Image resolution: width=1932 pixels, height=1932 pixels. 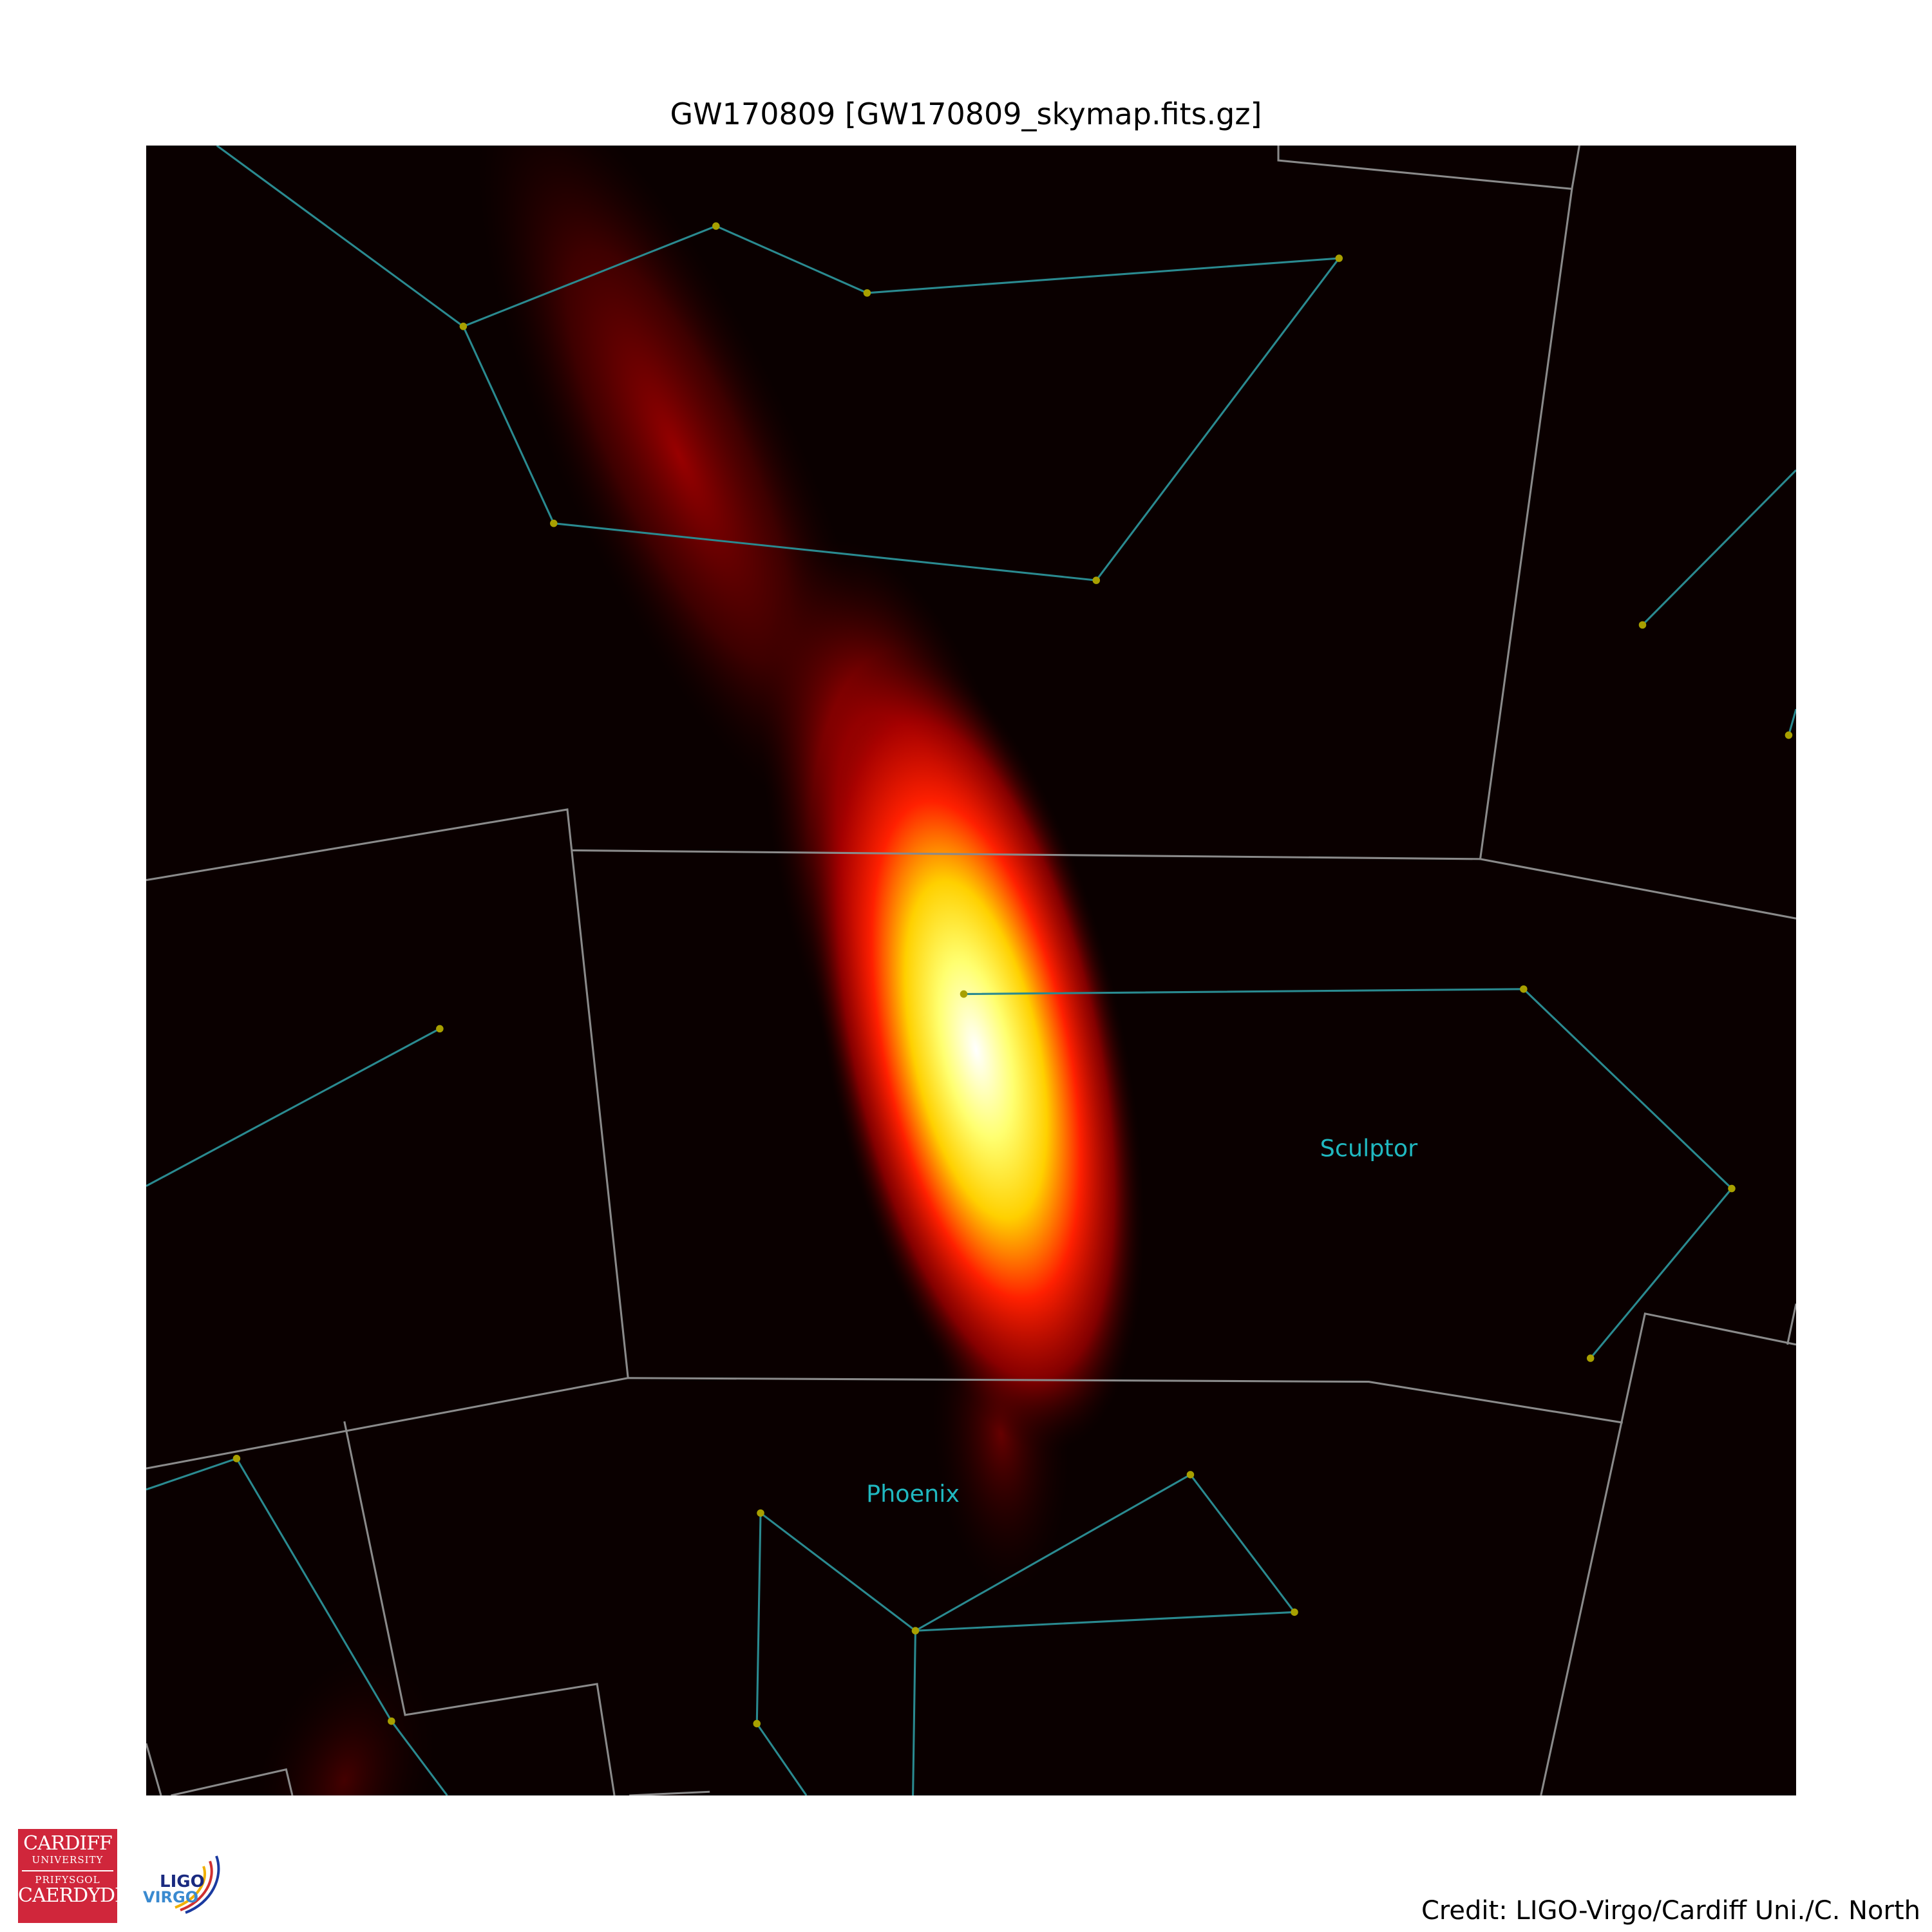 What do you see at coordinates (345, 1722) in the screenshot?
I see `heatmap-corner-patch` at bounding box center [345, 1722].